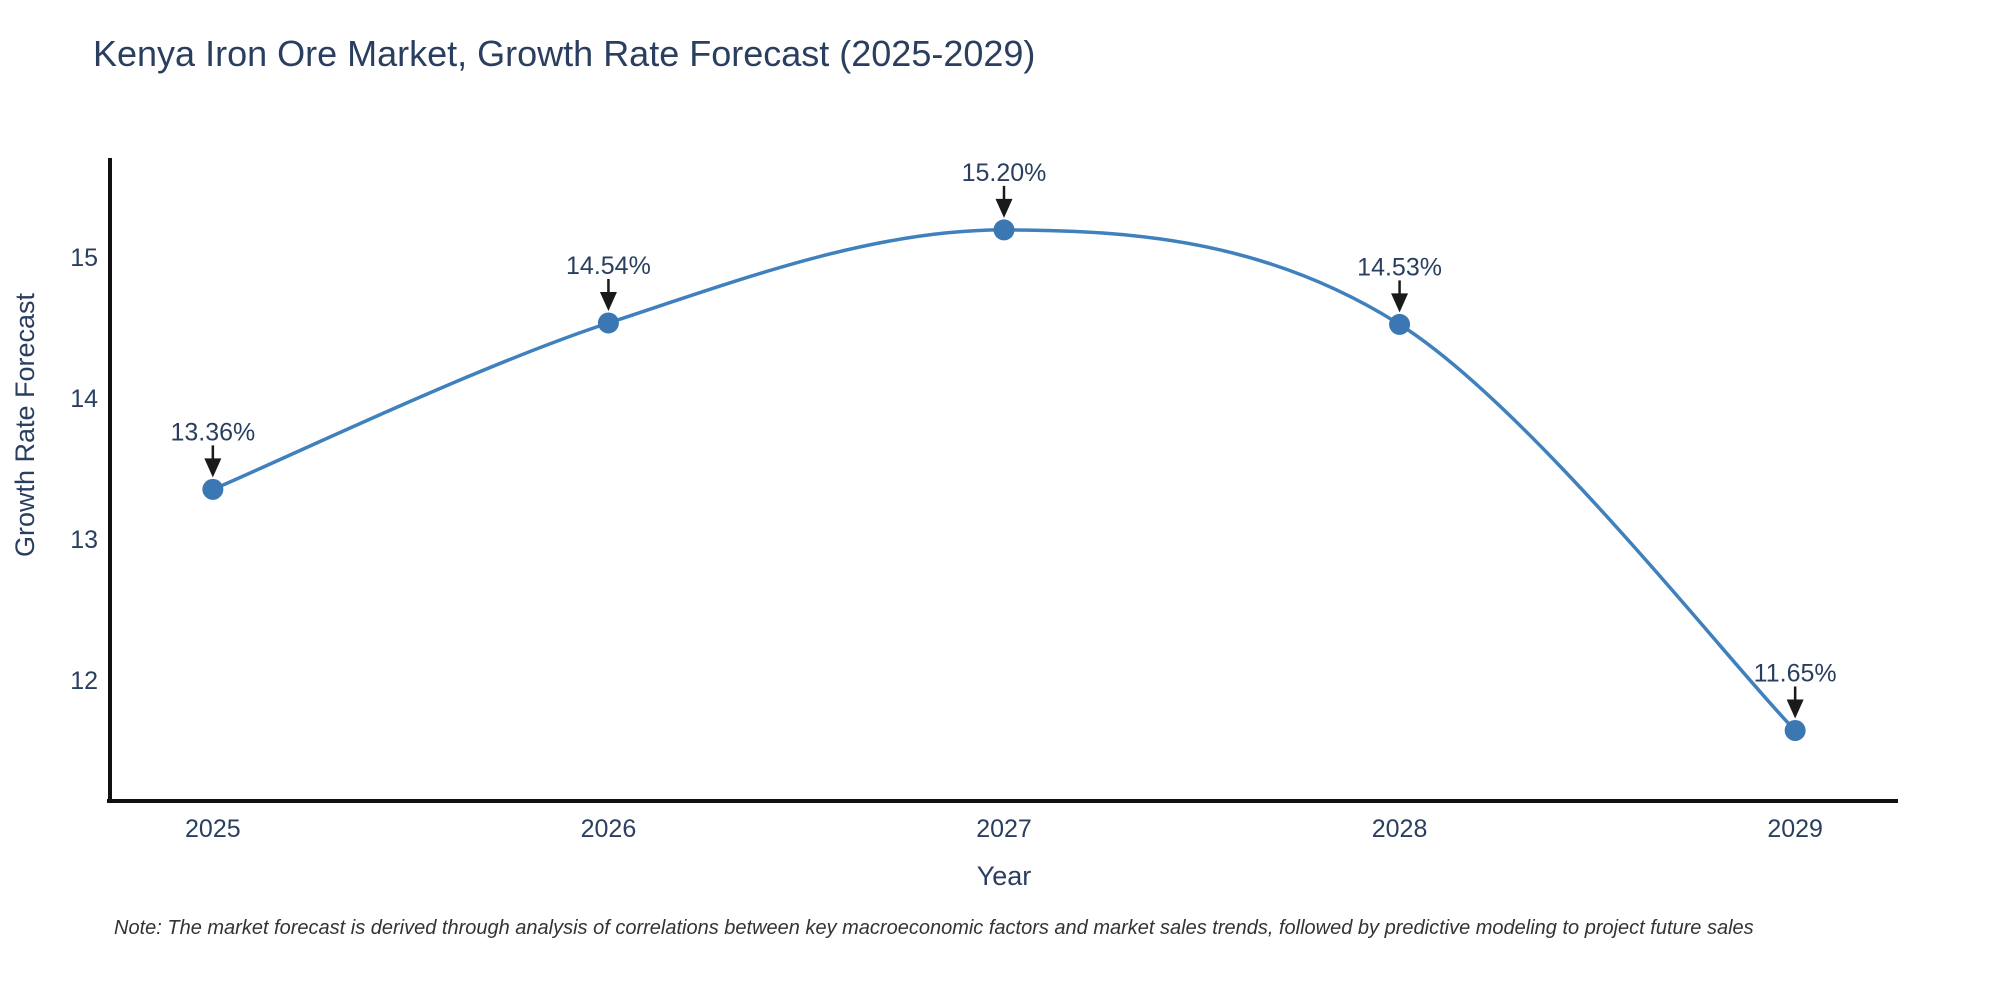 The width and height of the screenshot is (2000, 1000). What do you see at coordinates (84, 399) in the screenshot?
I see `y-tick-label: 14` at bounding box center [84, 399].